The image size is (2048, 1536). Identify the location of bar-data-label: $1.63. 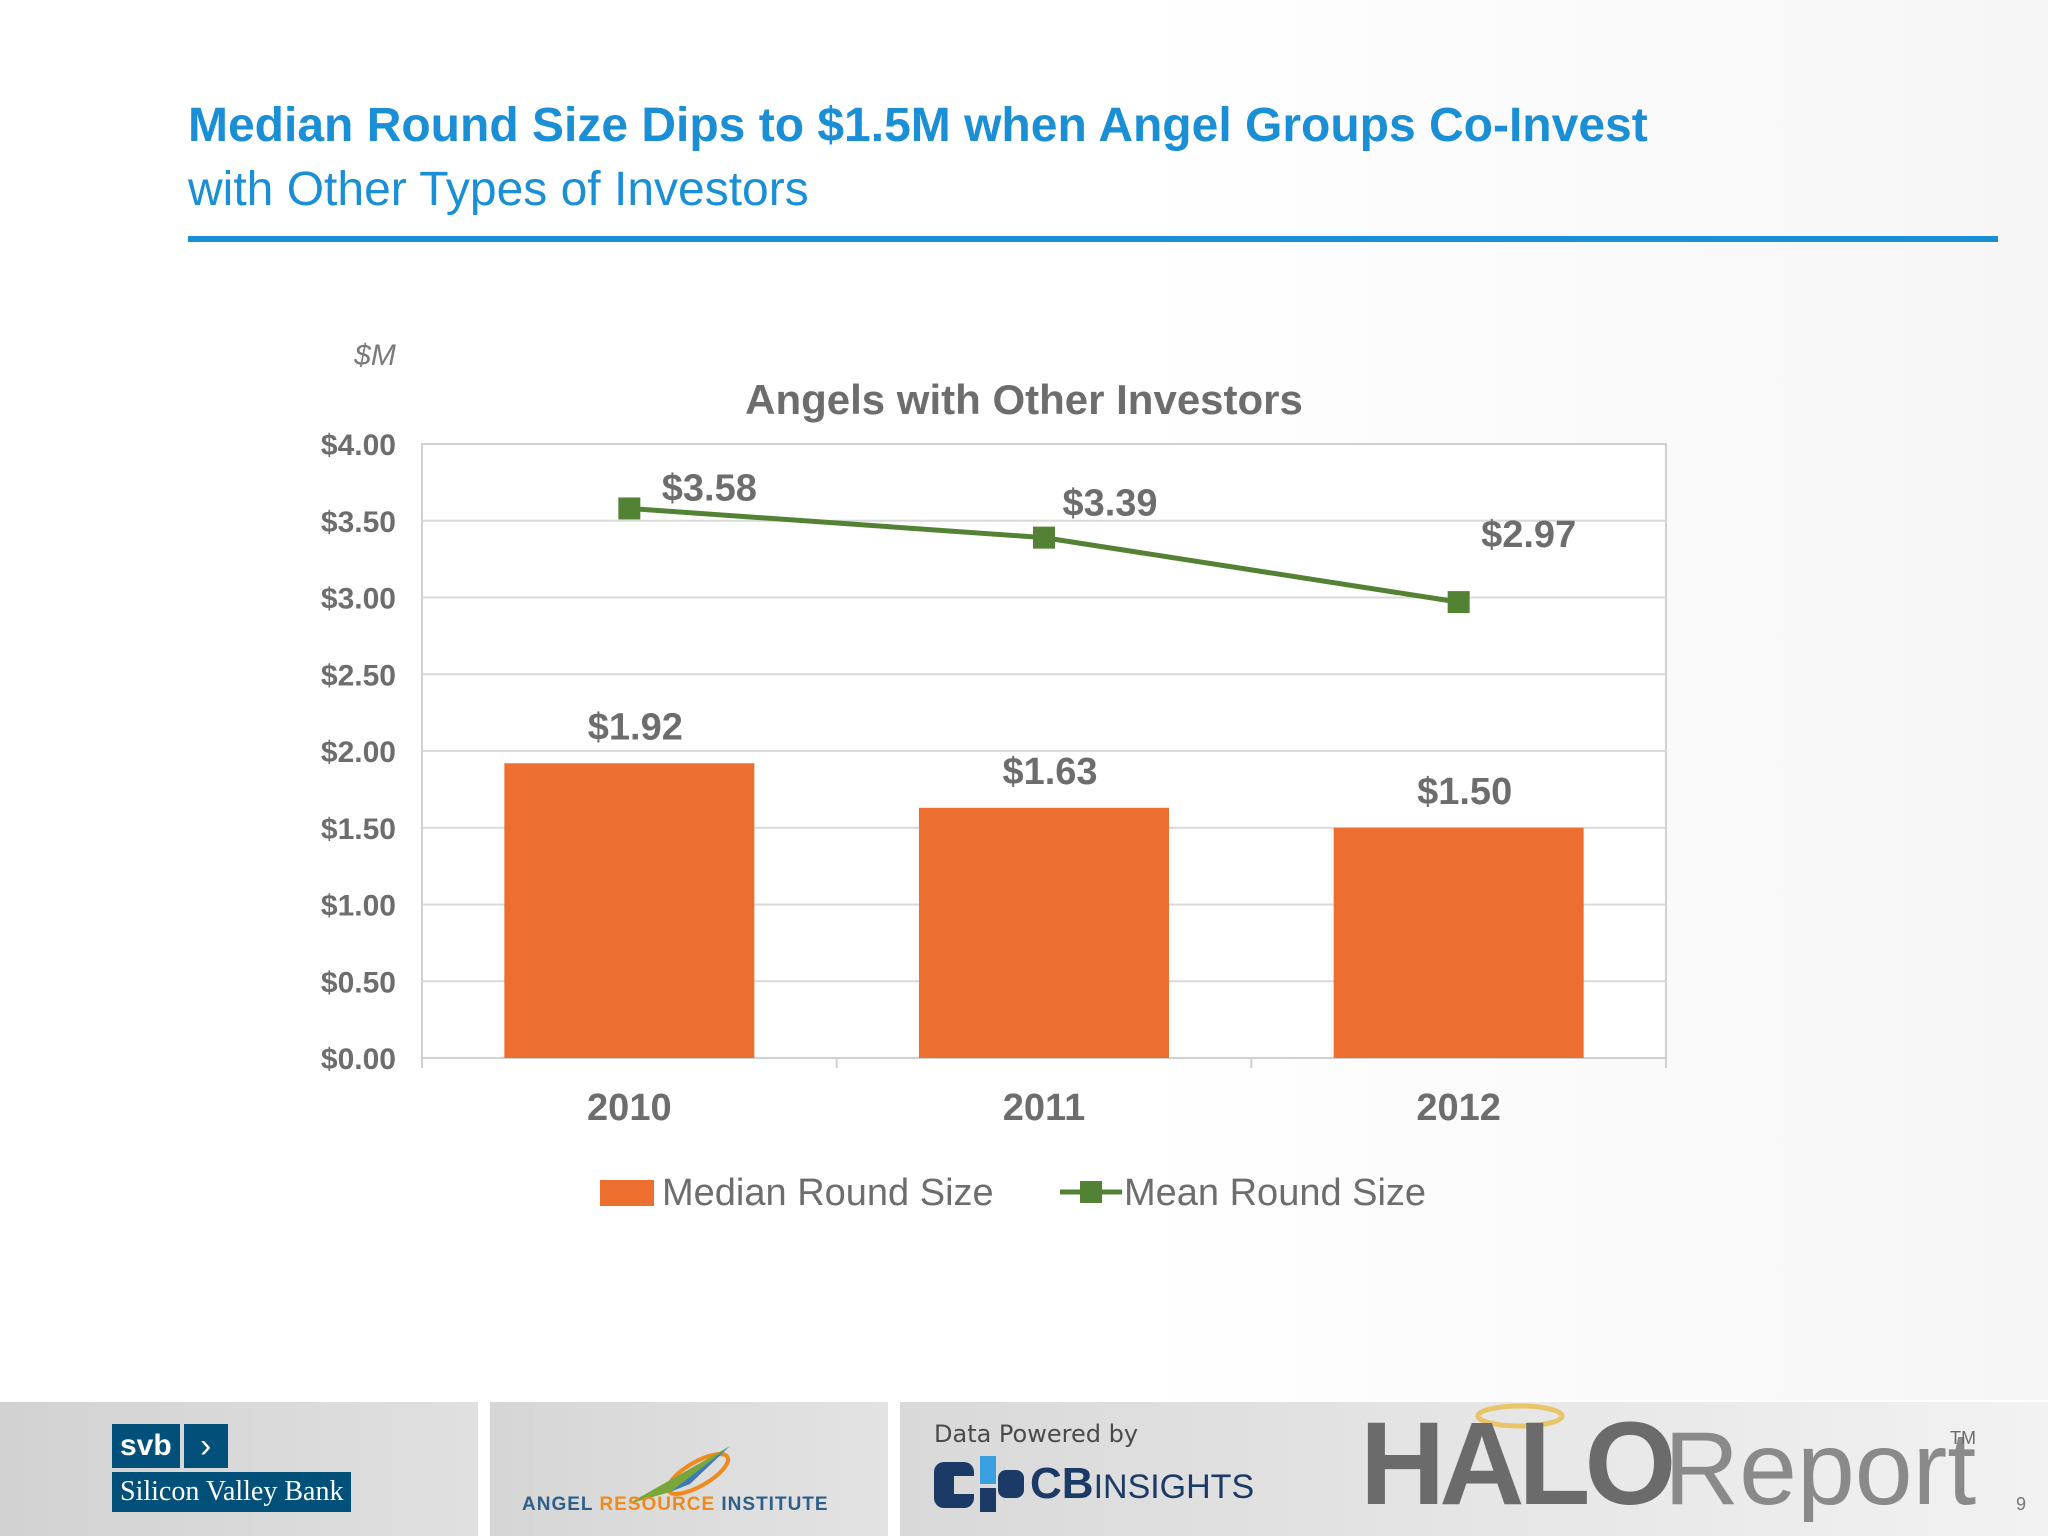
(1049, 772).